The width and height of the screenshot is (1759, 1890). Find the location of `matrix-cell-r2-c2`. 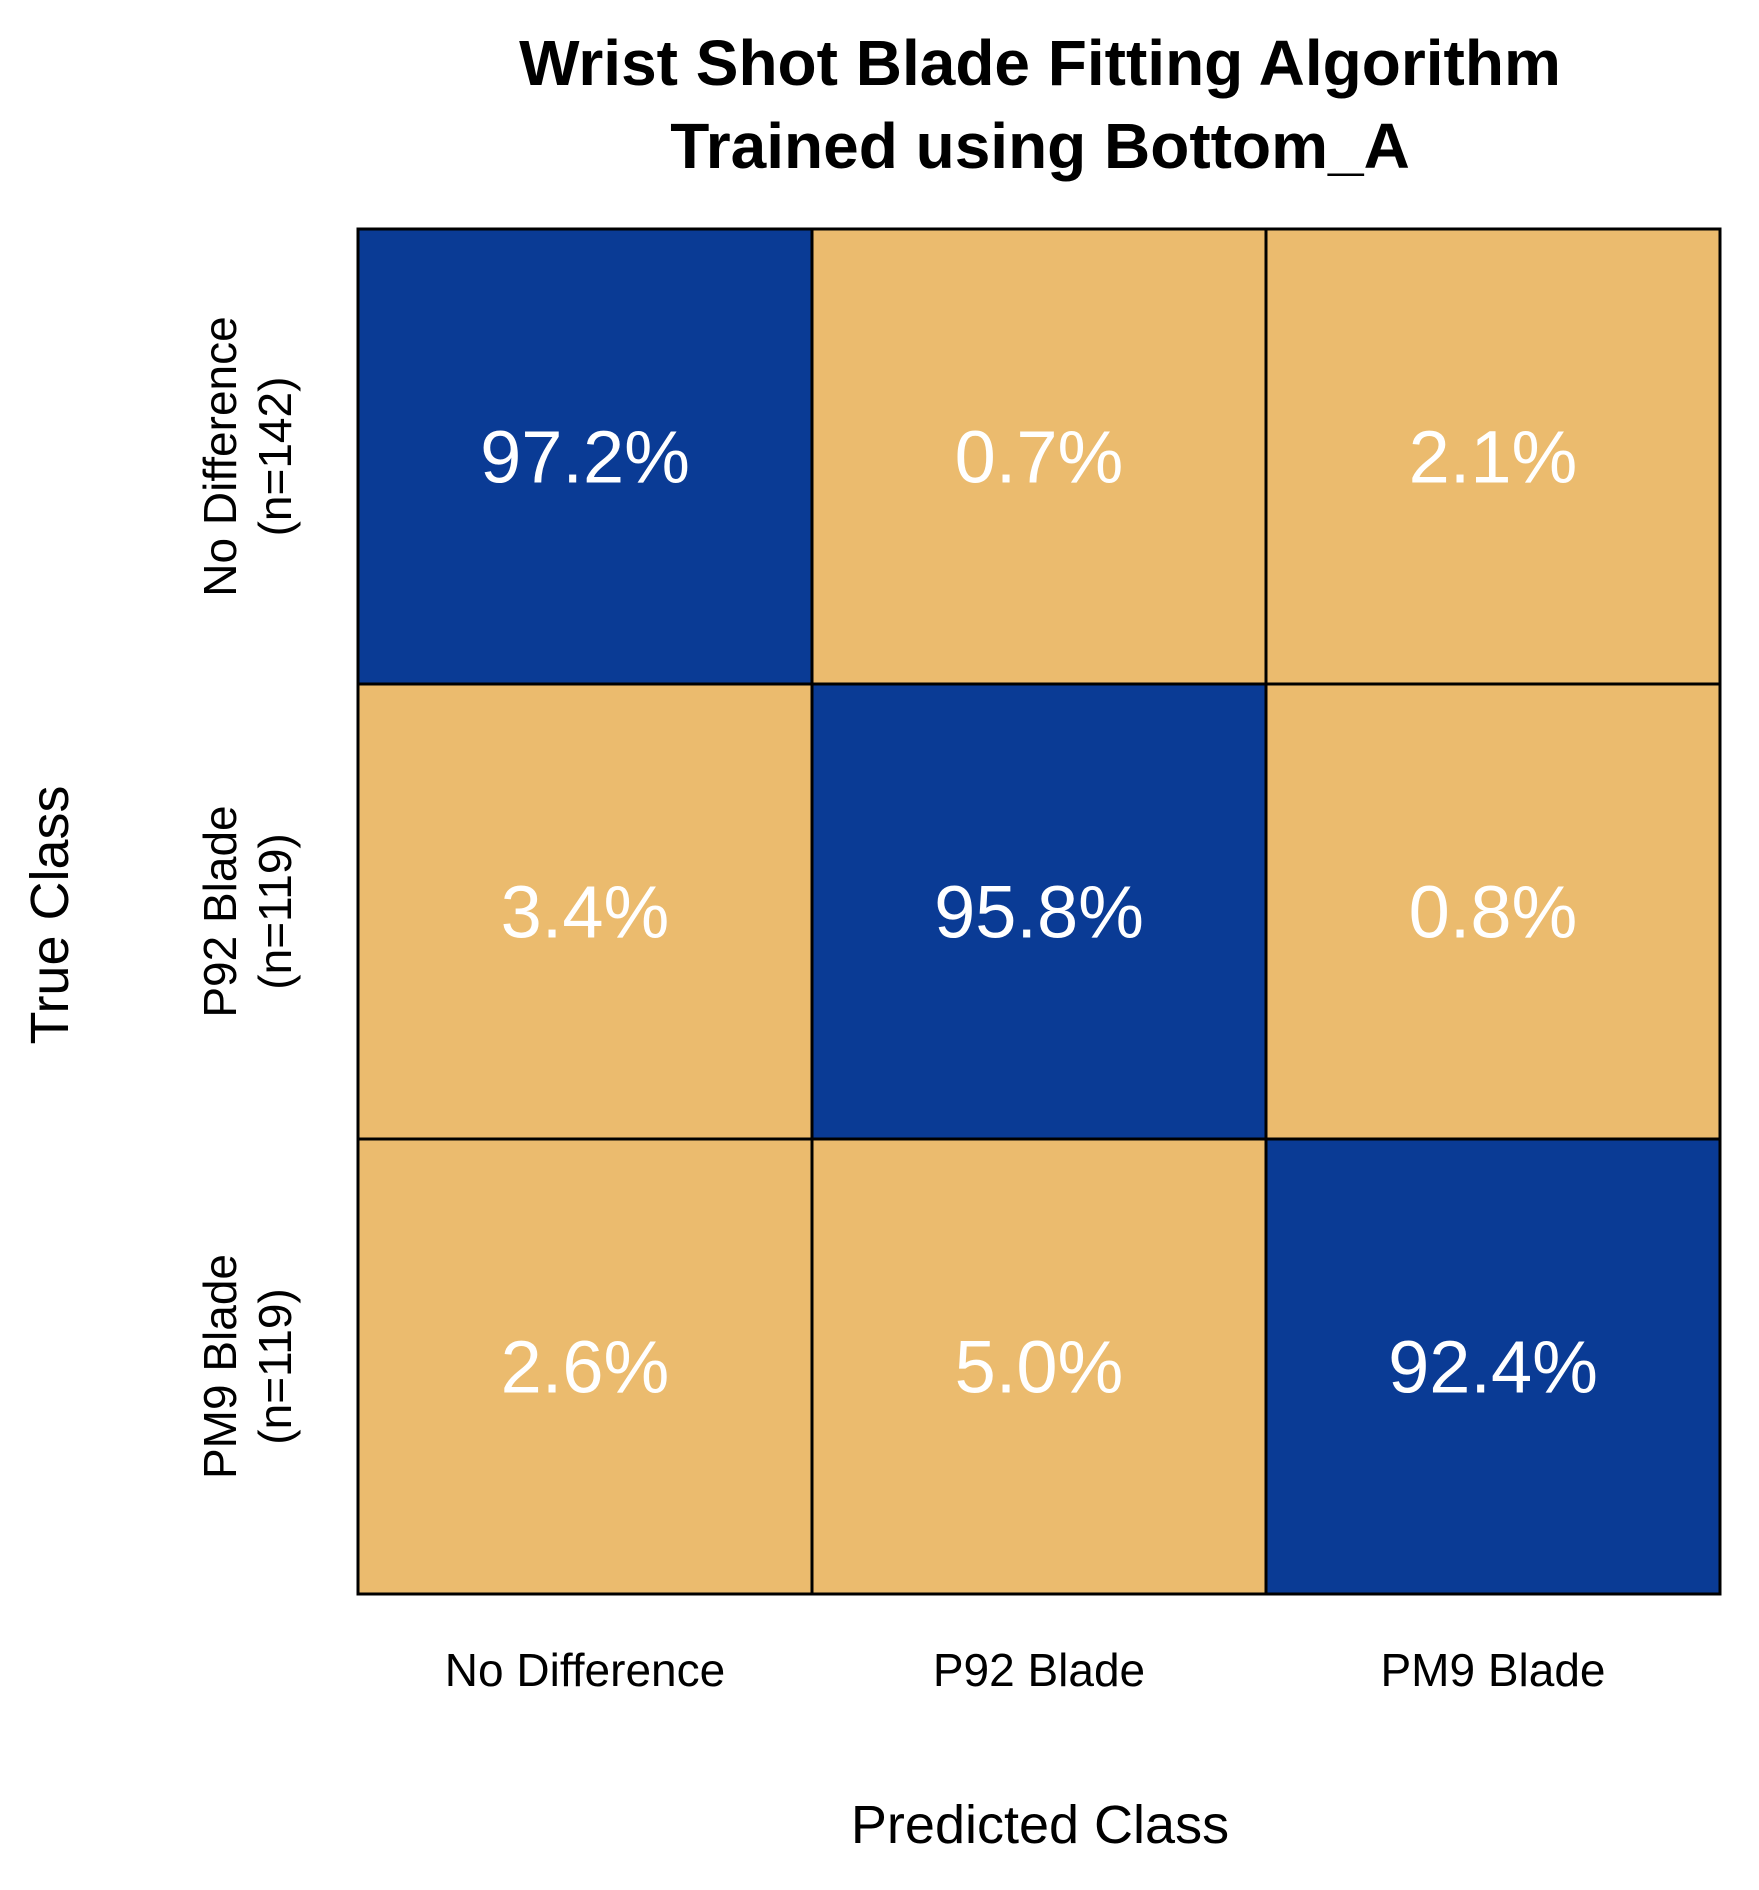

matrix-cell-r2-c2 is located at coordinates (1493, 1366).